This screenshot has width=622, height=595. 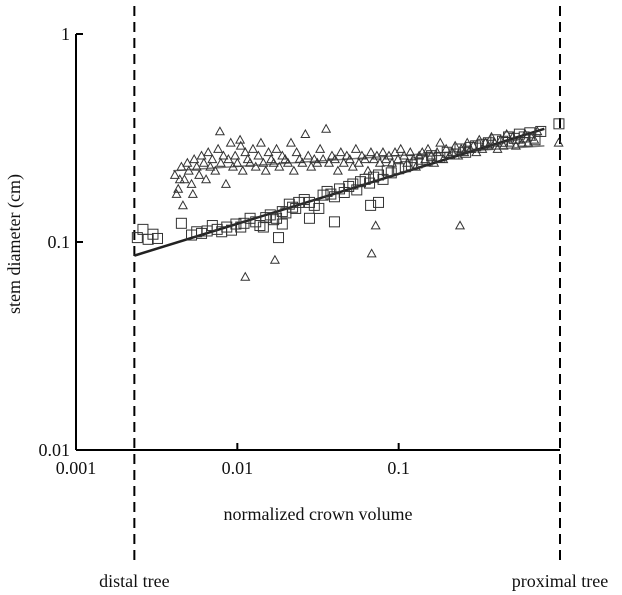 What do you see at coordinates (318, 514) in the screenshot?
I see `x-axis-label: normalized crown volume` at bounding box center [318, 514].